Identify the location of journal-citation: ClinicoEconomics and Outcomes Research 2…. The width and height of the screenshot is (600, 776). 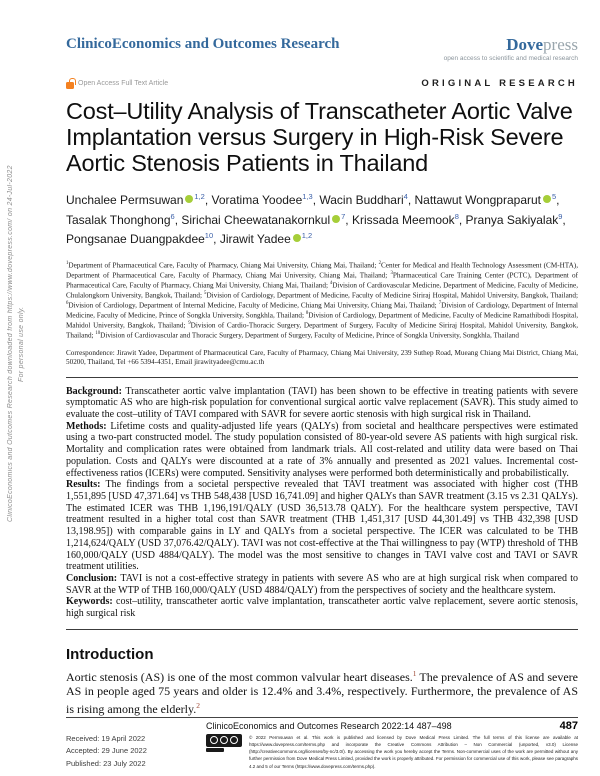
(329, 725).